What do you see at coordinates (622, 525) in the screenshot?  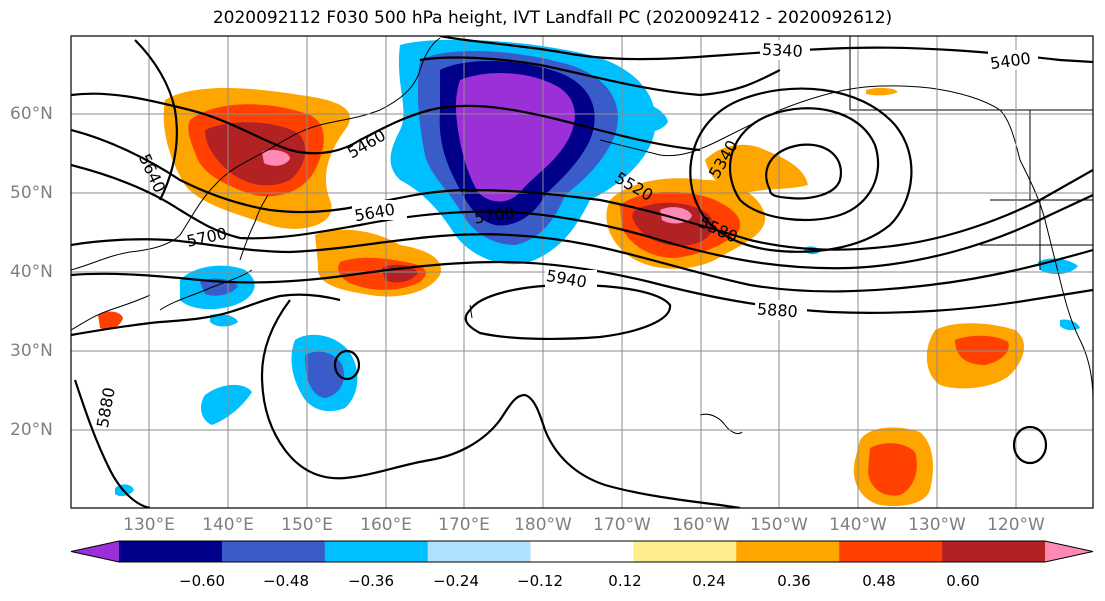 I see `lon-tick-label: 170°W` at bounding box center [622, 525].